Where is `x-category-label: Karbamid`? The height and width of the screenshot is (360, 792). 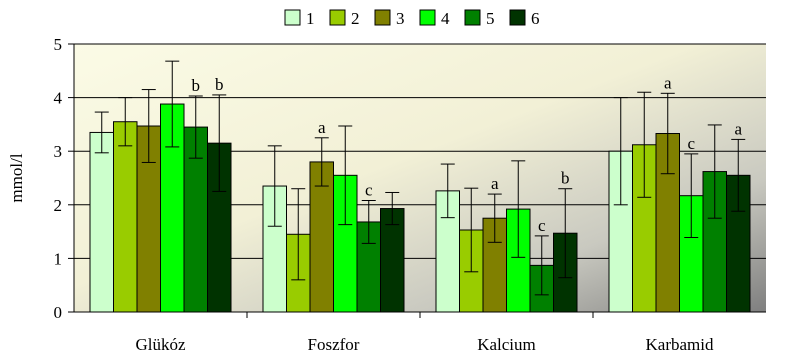 x-category-label: Karbamid is located at coordinates (680, 344).